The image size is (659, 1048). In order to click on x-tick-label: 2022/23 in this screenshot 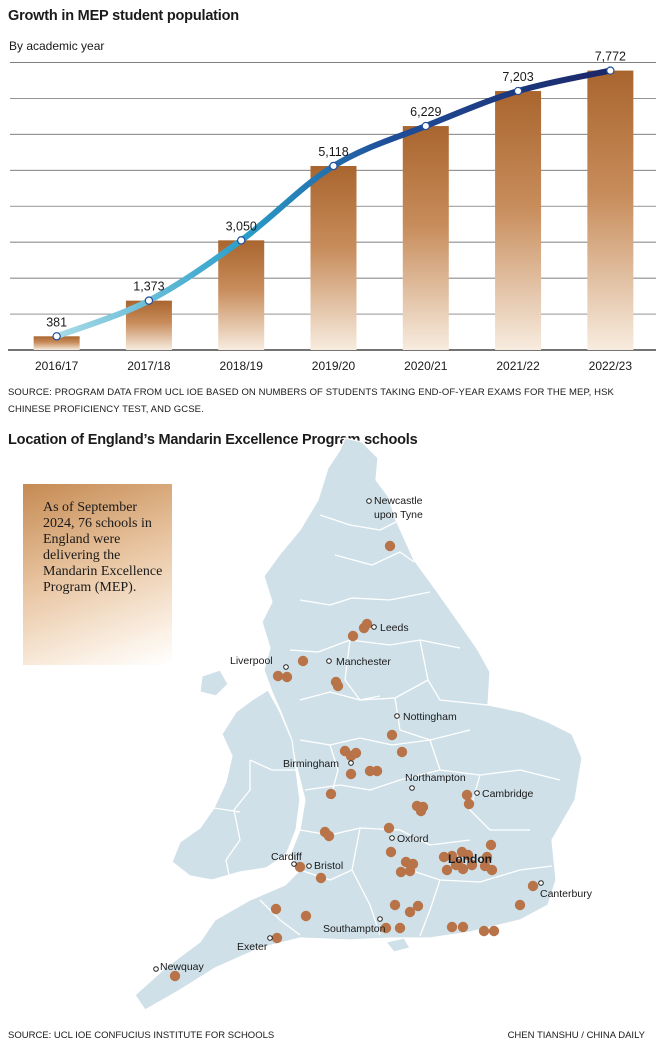, I will do `click(611, 366)`.